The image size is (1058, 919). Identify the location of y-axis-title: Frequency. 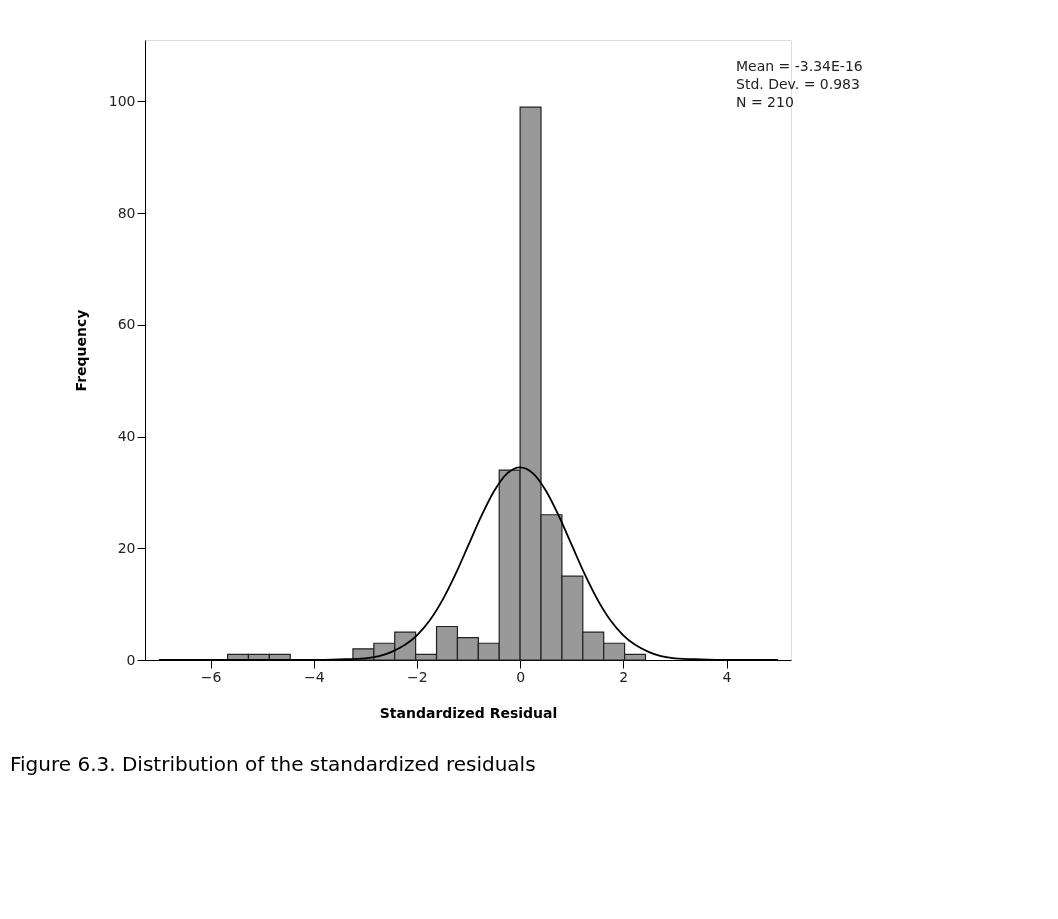
(80, 350).